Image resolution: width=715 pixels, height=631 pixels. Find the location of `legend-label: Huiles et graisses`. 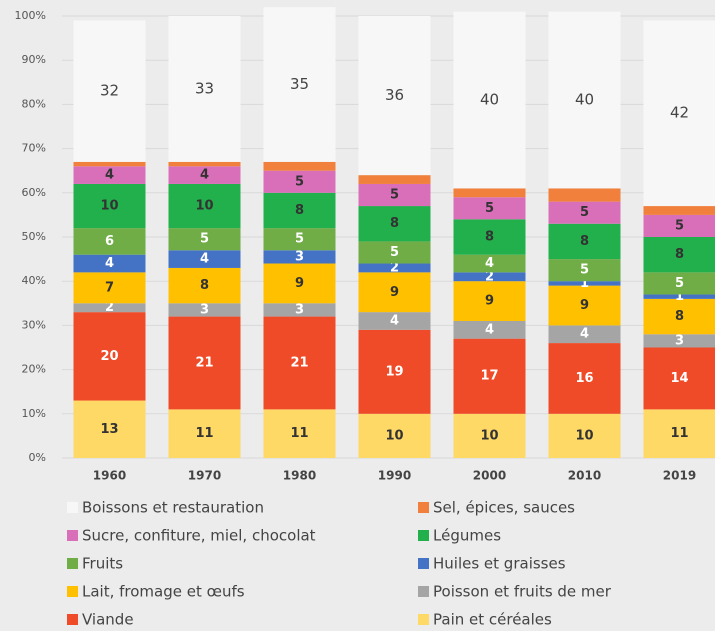

legend-label: Huiles et graisses is located at coordinates (499, 564).